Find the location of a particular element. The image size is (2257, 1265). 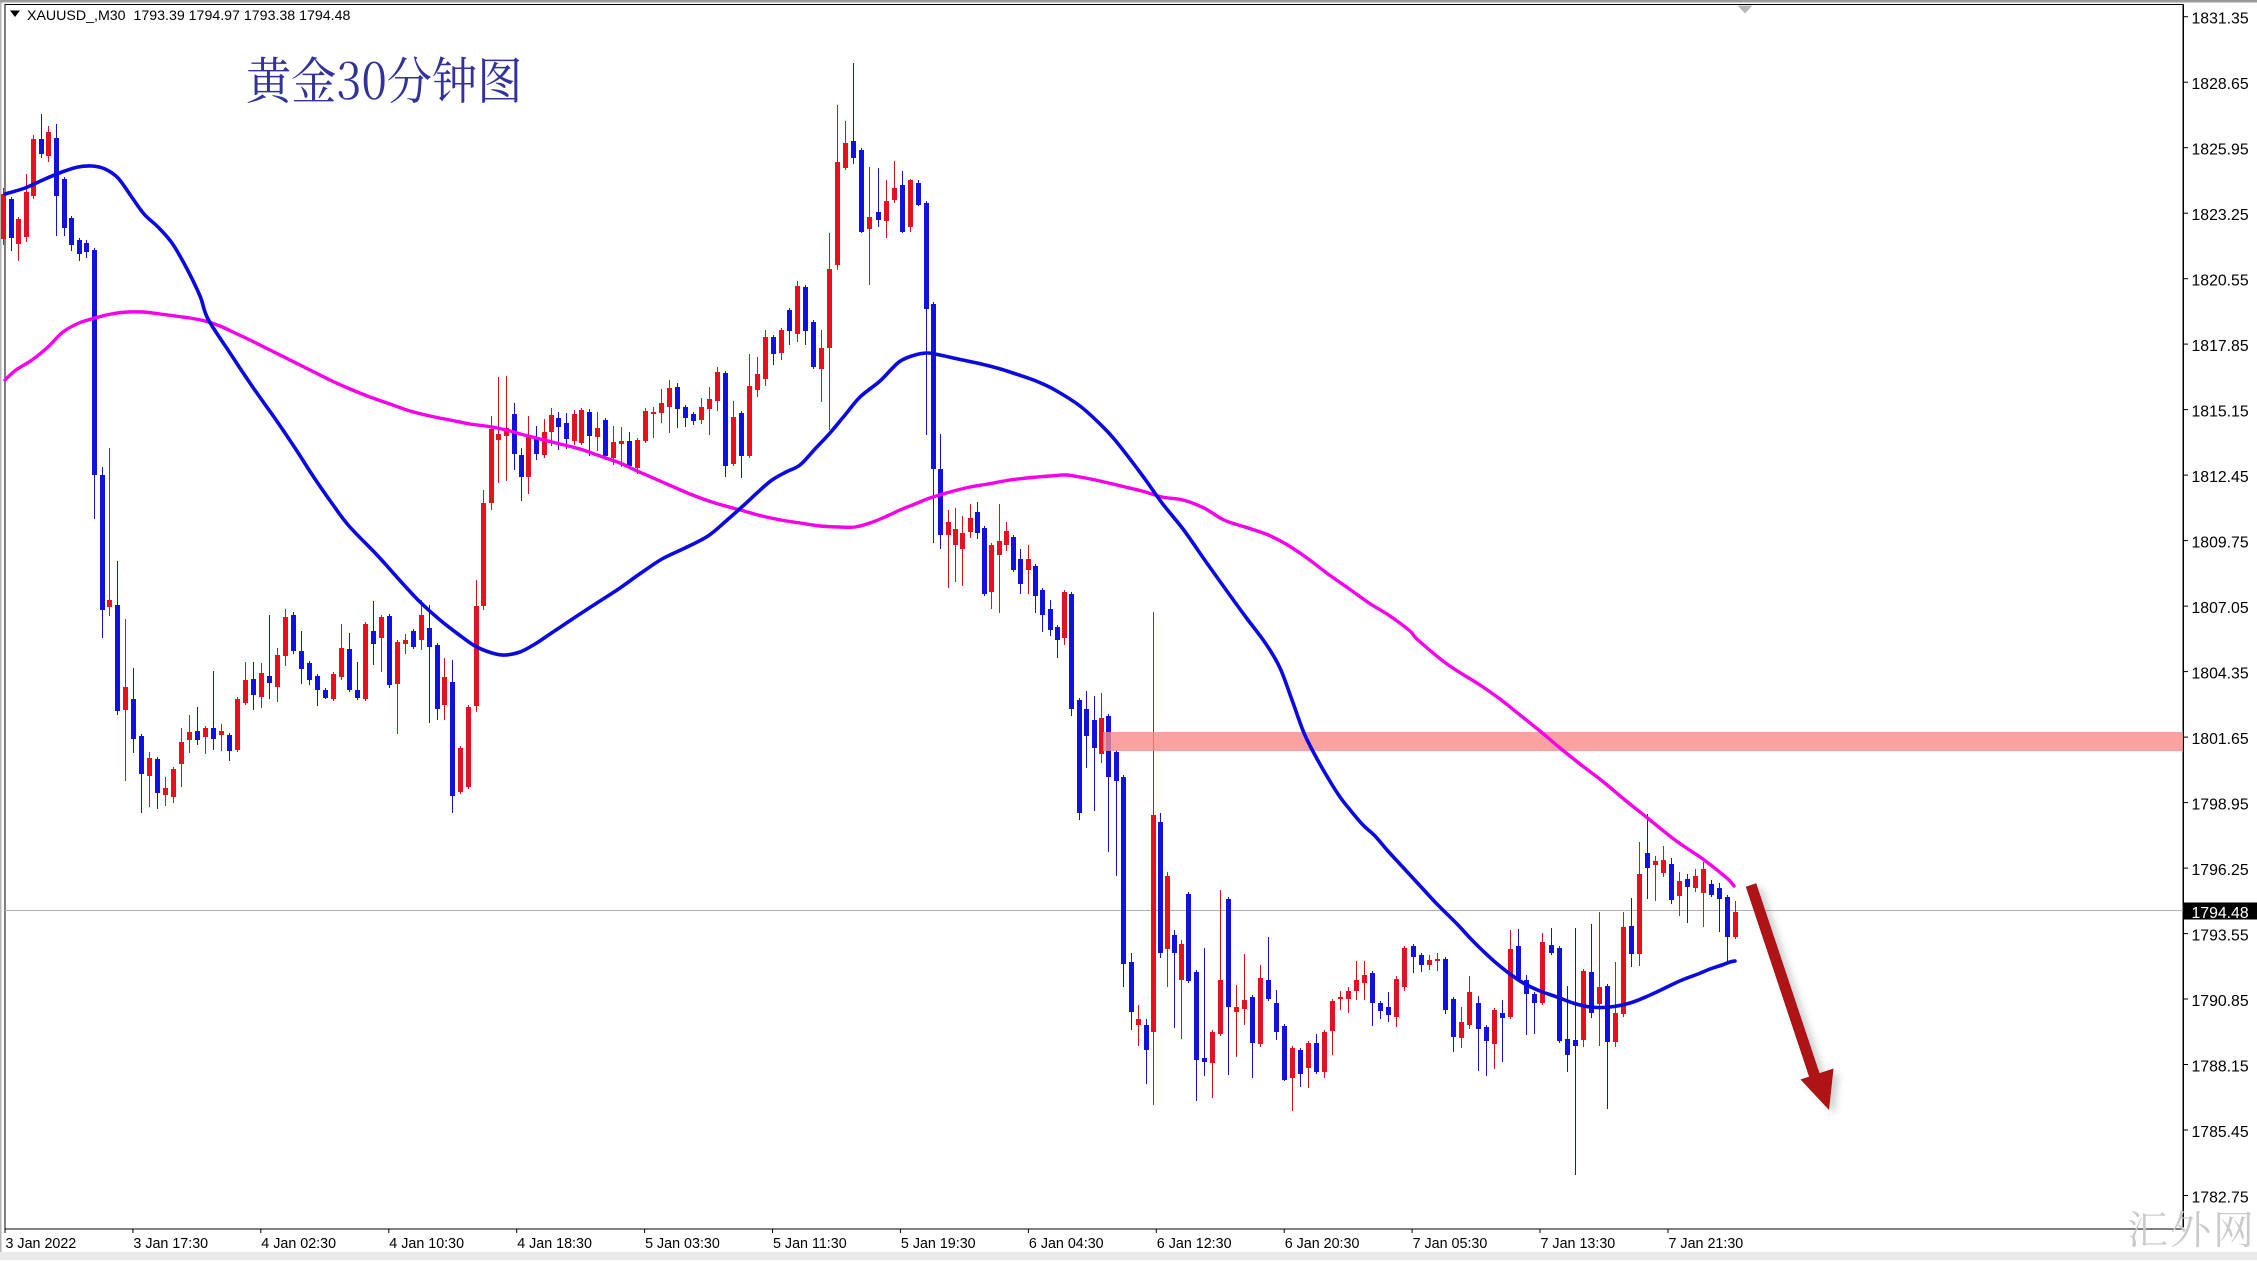

svg-text: 1793.55 is located at coordinates (2220, 936).